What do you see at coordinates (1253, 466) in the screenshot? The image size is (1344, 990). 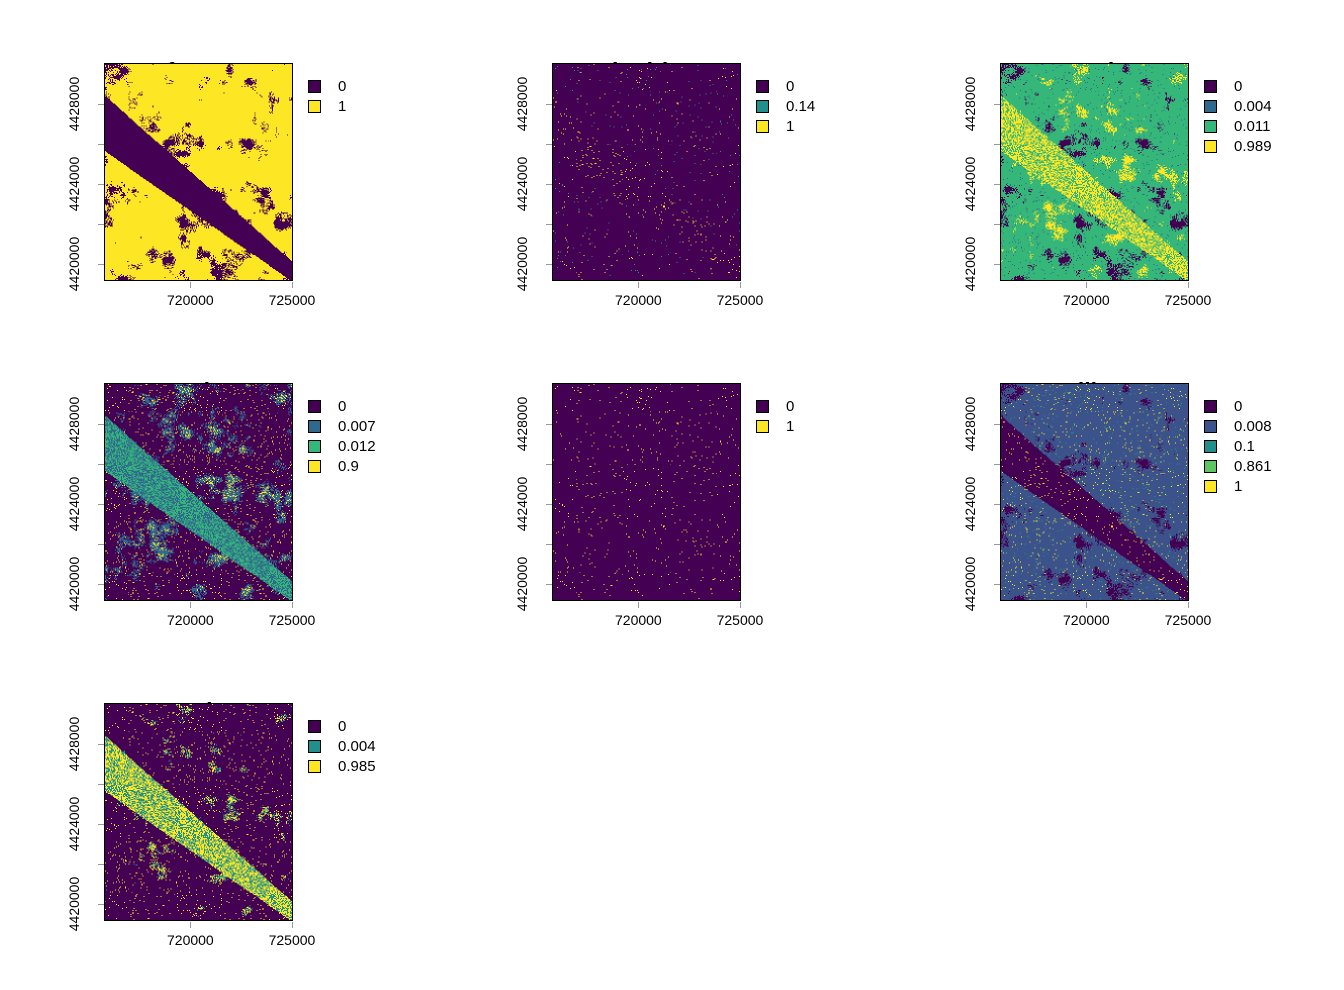 I see `legend-label: 0.861` at bounding box center [1253, 466].